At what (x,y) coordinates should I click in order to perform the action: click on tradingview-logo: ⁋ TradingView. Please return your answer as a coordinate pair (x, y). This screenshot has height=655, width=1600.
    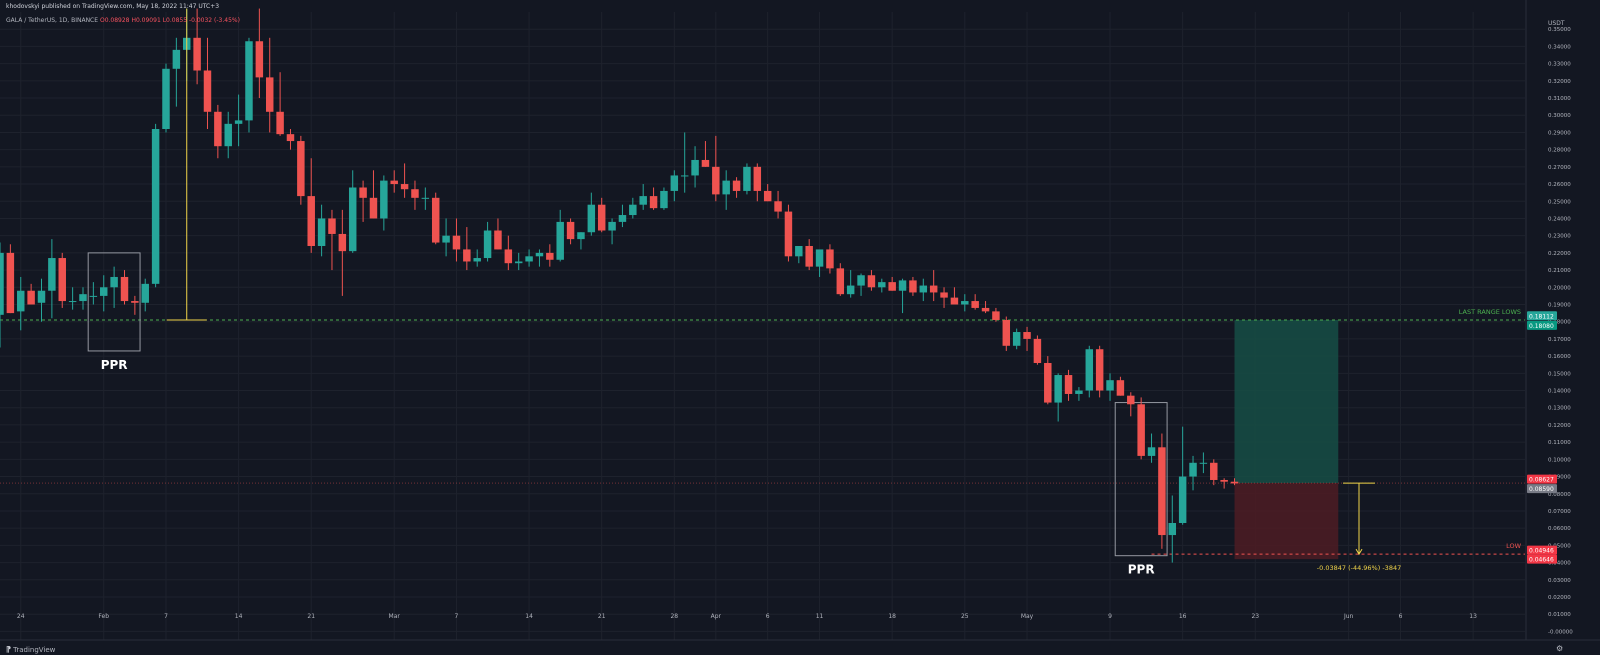
    Looking at the image, I should click on (30, 649).